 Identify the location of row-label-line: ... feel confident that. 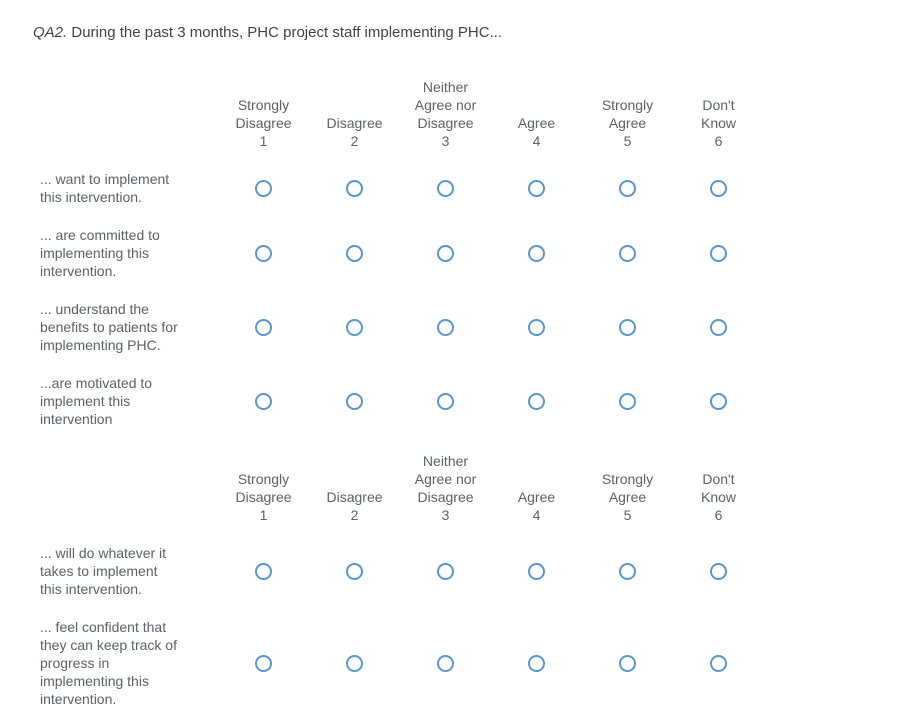
(103, 627).